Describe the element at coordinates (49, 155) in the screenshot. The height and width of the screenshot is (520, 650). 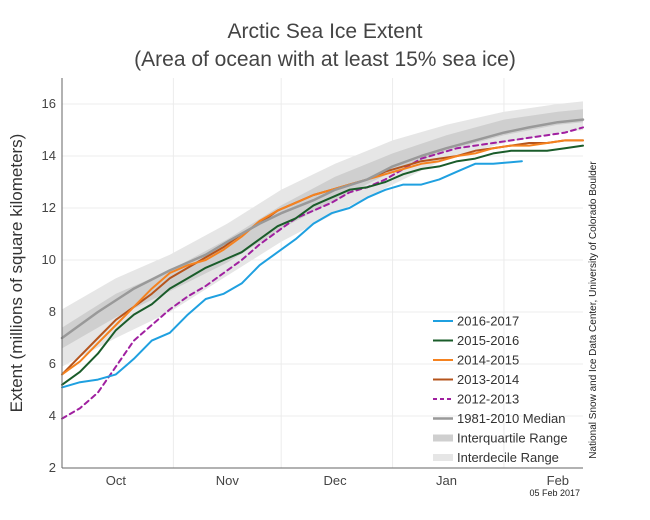
I see `y-tick-label: 14` at that location.